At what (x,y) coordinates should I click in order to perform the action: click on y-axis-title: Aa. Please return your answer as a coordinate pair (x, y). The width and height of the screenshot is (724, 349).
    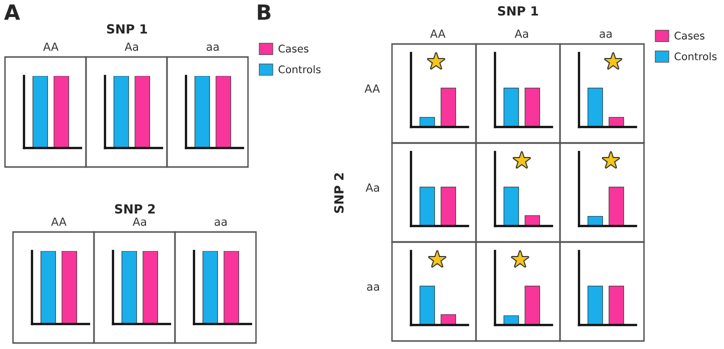
    Looking at the image, I should click on (372, 187).